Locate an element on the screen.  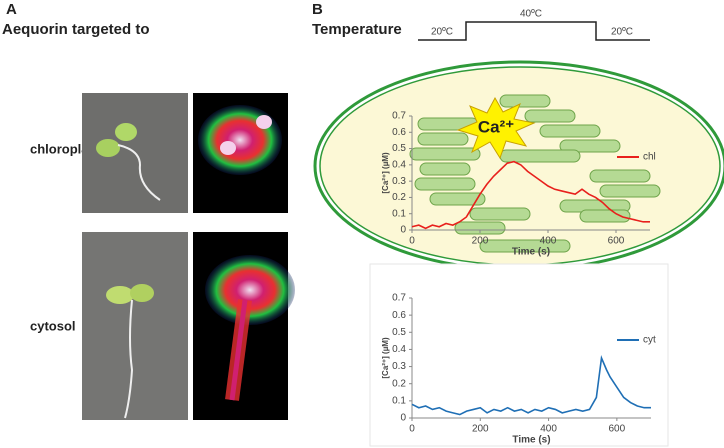
chloroplasts is located at coordinates (535, 173).